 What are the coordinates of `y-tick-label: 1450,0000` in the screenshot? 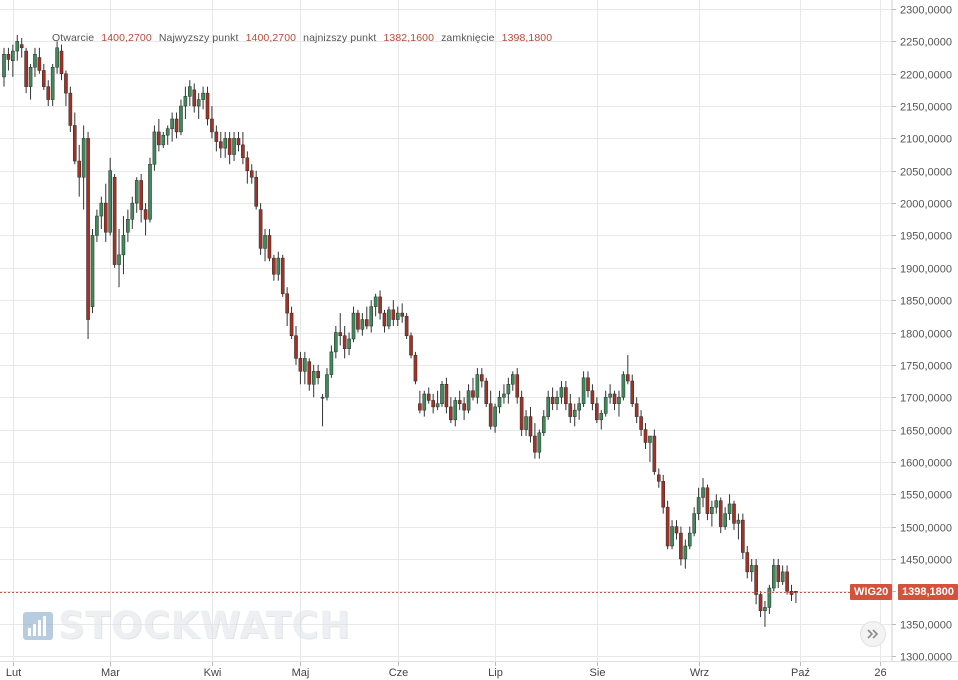 It's located at (926, 561).